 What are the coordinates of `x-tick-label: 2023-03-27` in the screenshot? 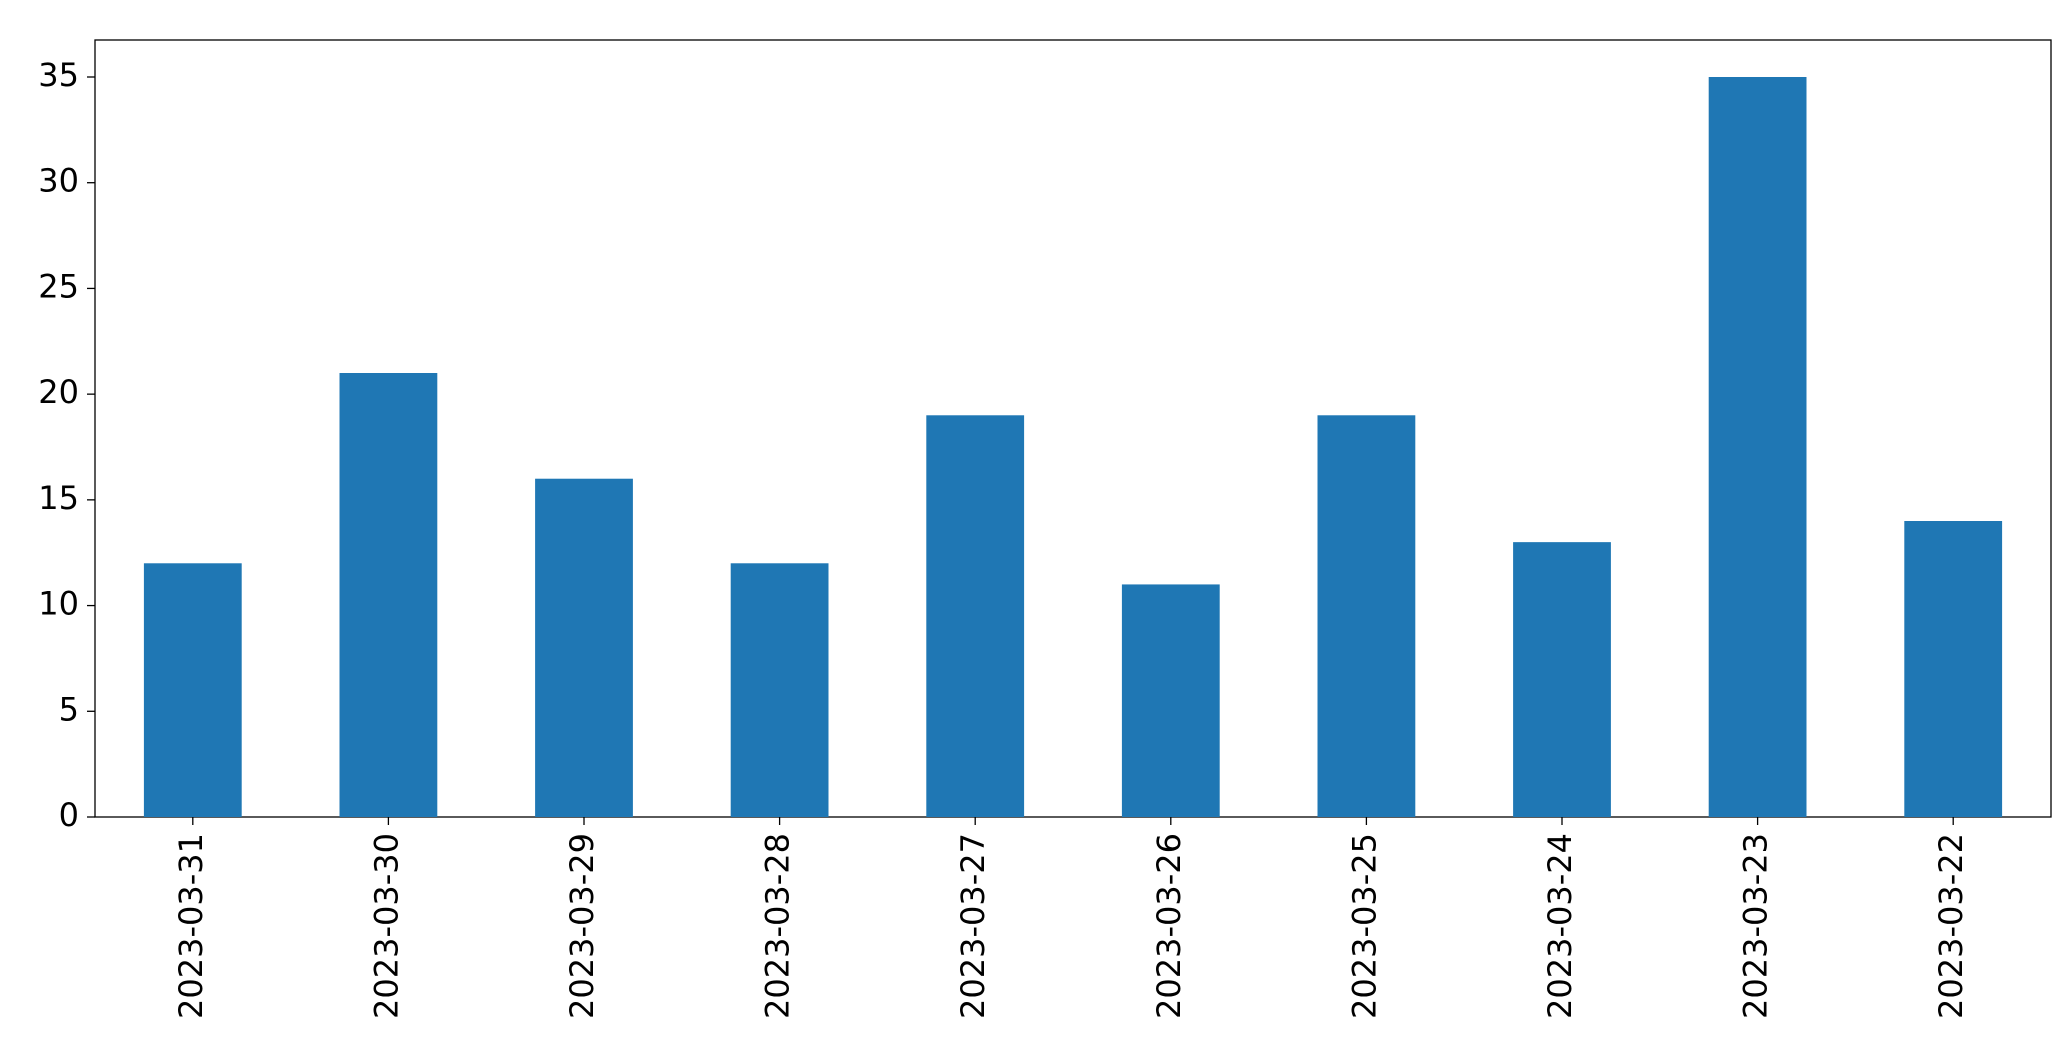 It's located at (973, 926).